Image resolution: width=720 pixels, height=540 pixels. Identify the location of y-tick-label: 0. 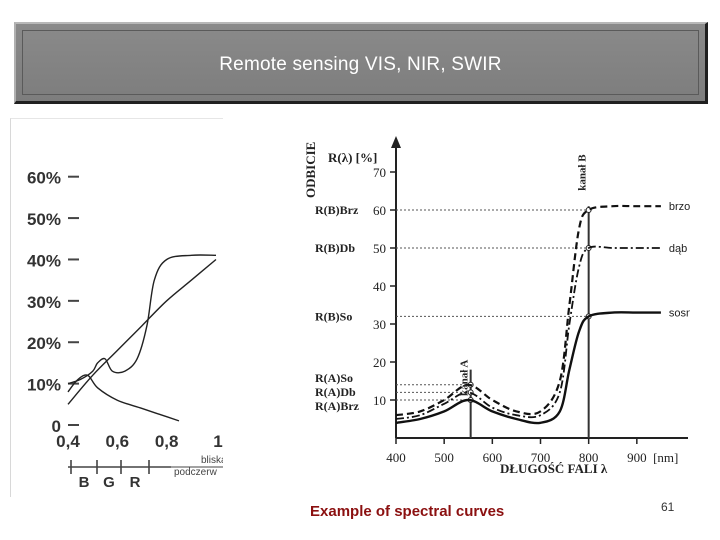
(56, 426).